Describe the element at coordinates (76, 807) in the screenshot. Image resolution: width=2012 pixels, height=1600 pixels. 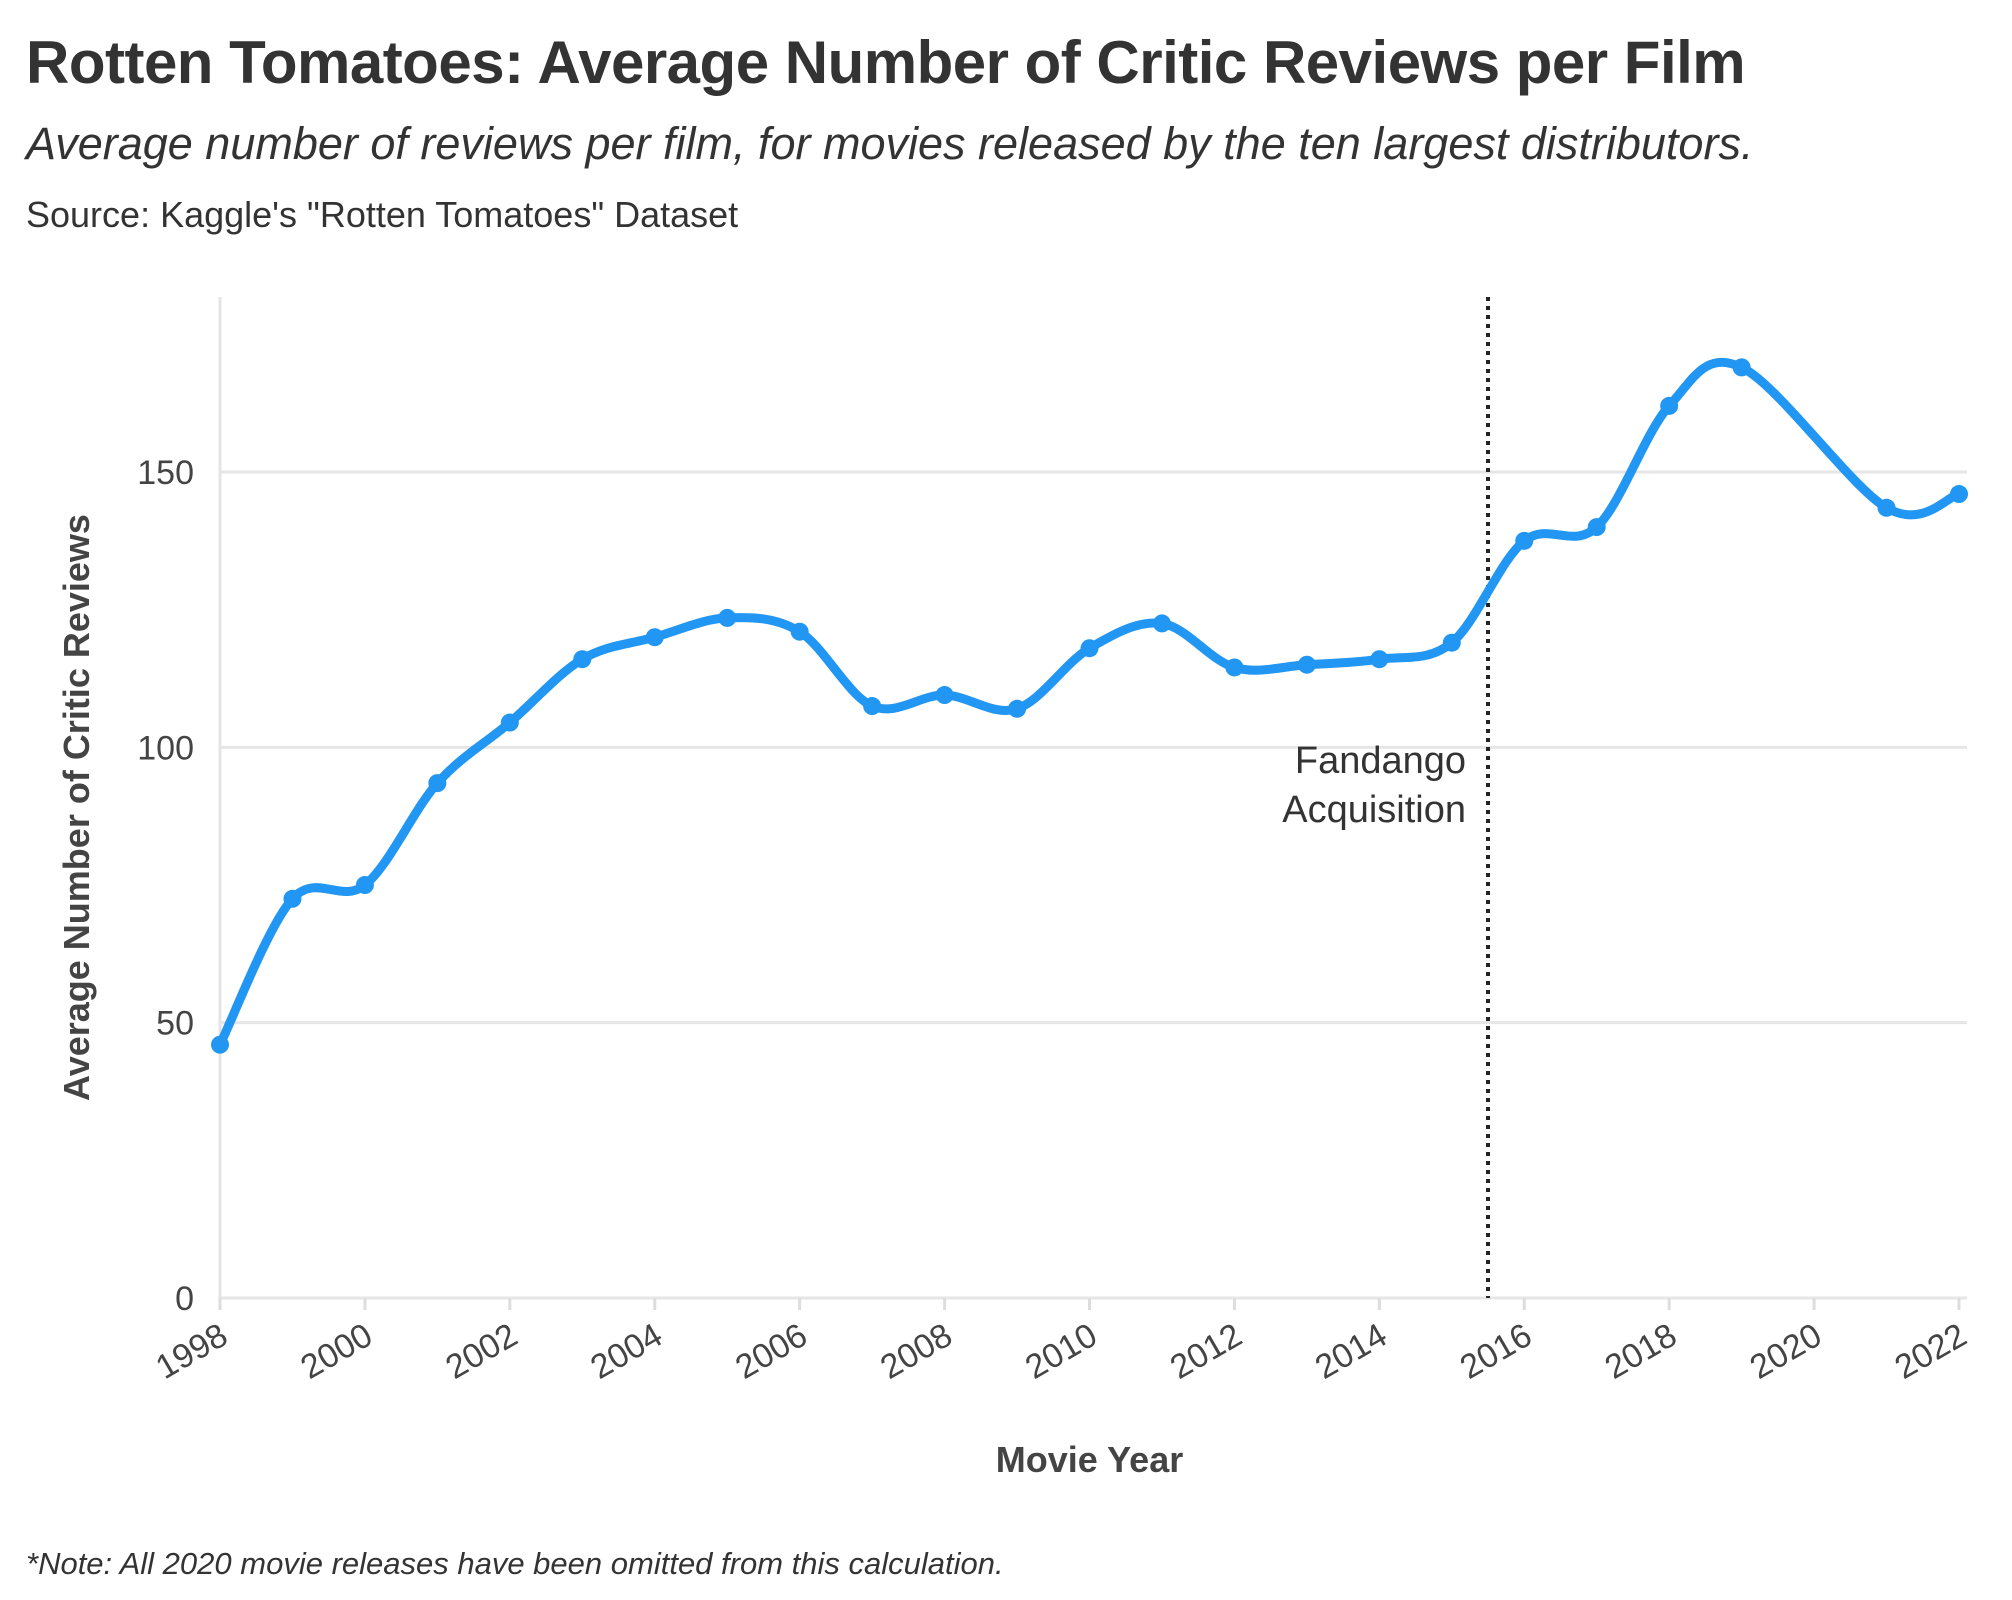
I see `y-axis-title: Average Number of Critic Reviews` at that location.